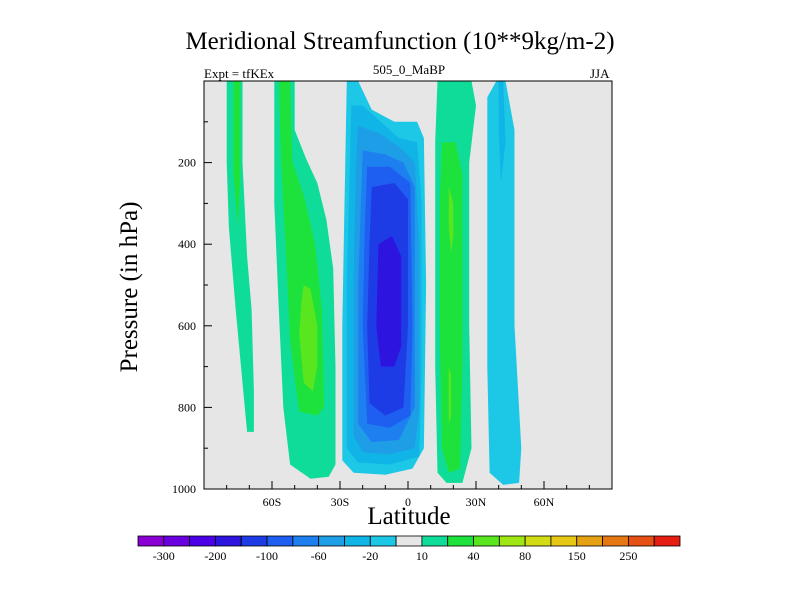 The image size is (800, 600). Describe the element at coordinates (215, 556) in the screenshot. I see `colorbar-label: -200` at that location.